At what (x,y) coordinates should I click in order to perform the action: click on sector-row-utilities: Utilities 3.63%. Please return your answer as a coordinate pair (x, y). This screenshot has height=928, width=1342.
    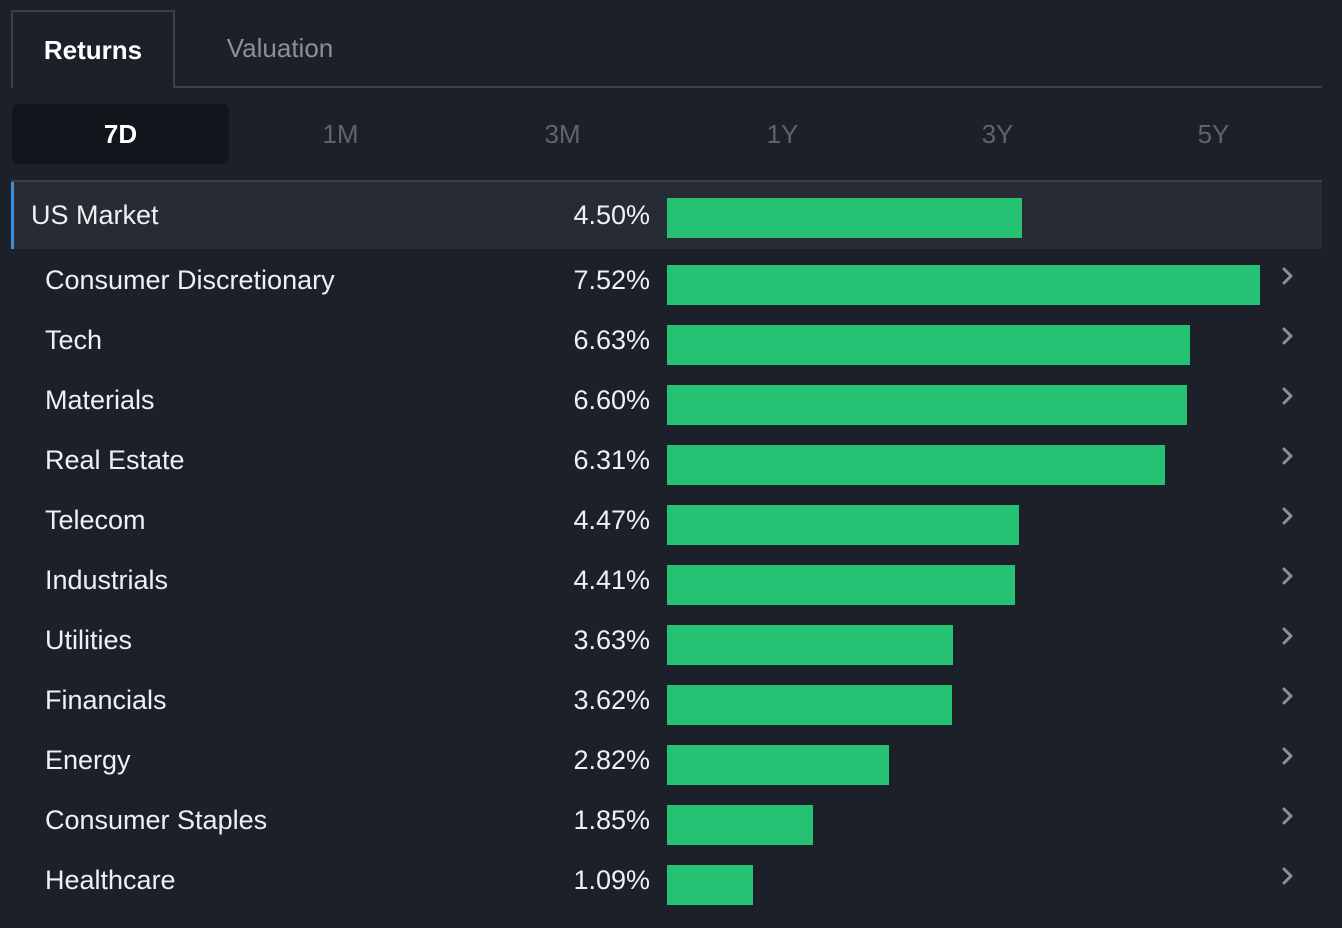
    Looking at the image, I should click on (666, 639).